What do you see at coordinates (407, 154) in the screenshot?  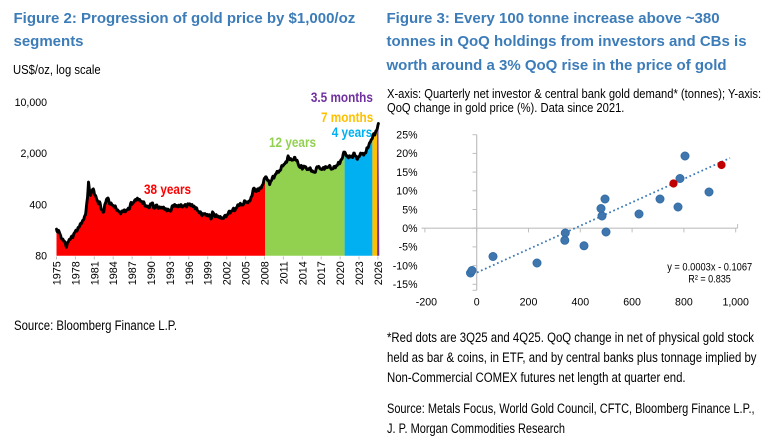 I see `svg-text: 20%` at bounding box center [407, 154].